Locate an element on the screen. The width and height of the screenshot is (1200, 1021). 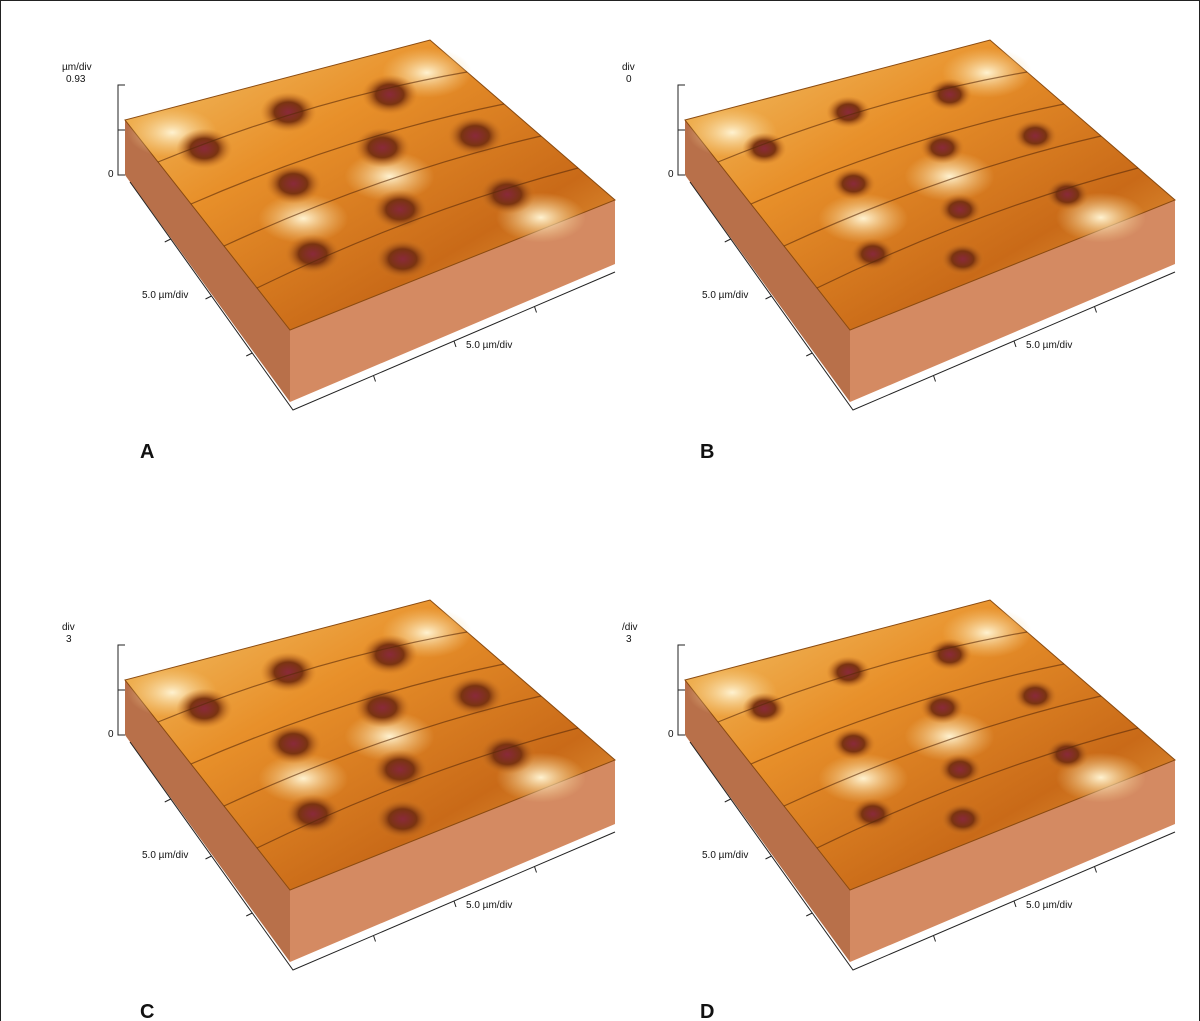
panel-label: A is located at coordinates (147, 452).